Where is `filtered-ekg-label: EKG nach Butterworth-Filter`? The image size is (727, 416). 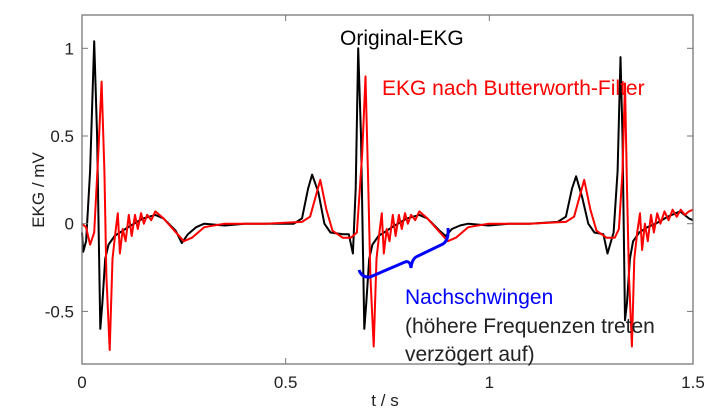 filtered-ekg-label: EKG nach Butterworth-Filter is located at coordinates (513, 88).